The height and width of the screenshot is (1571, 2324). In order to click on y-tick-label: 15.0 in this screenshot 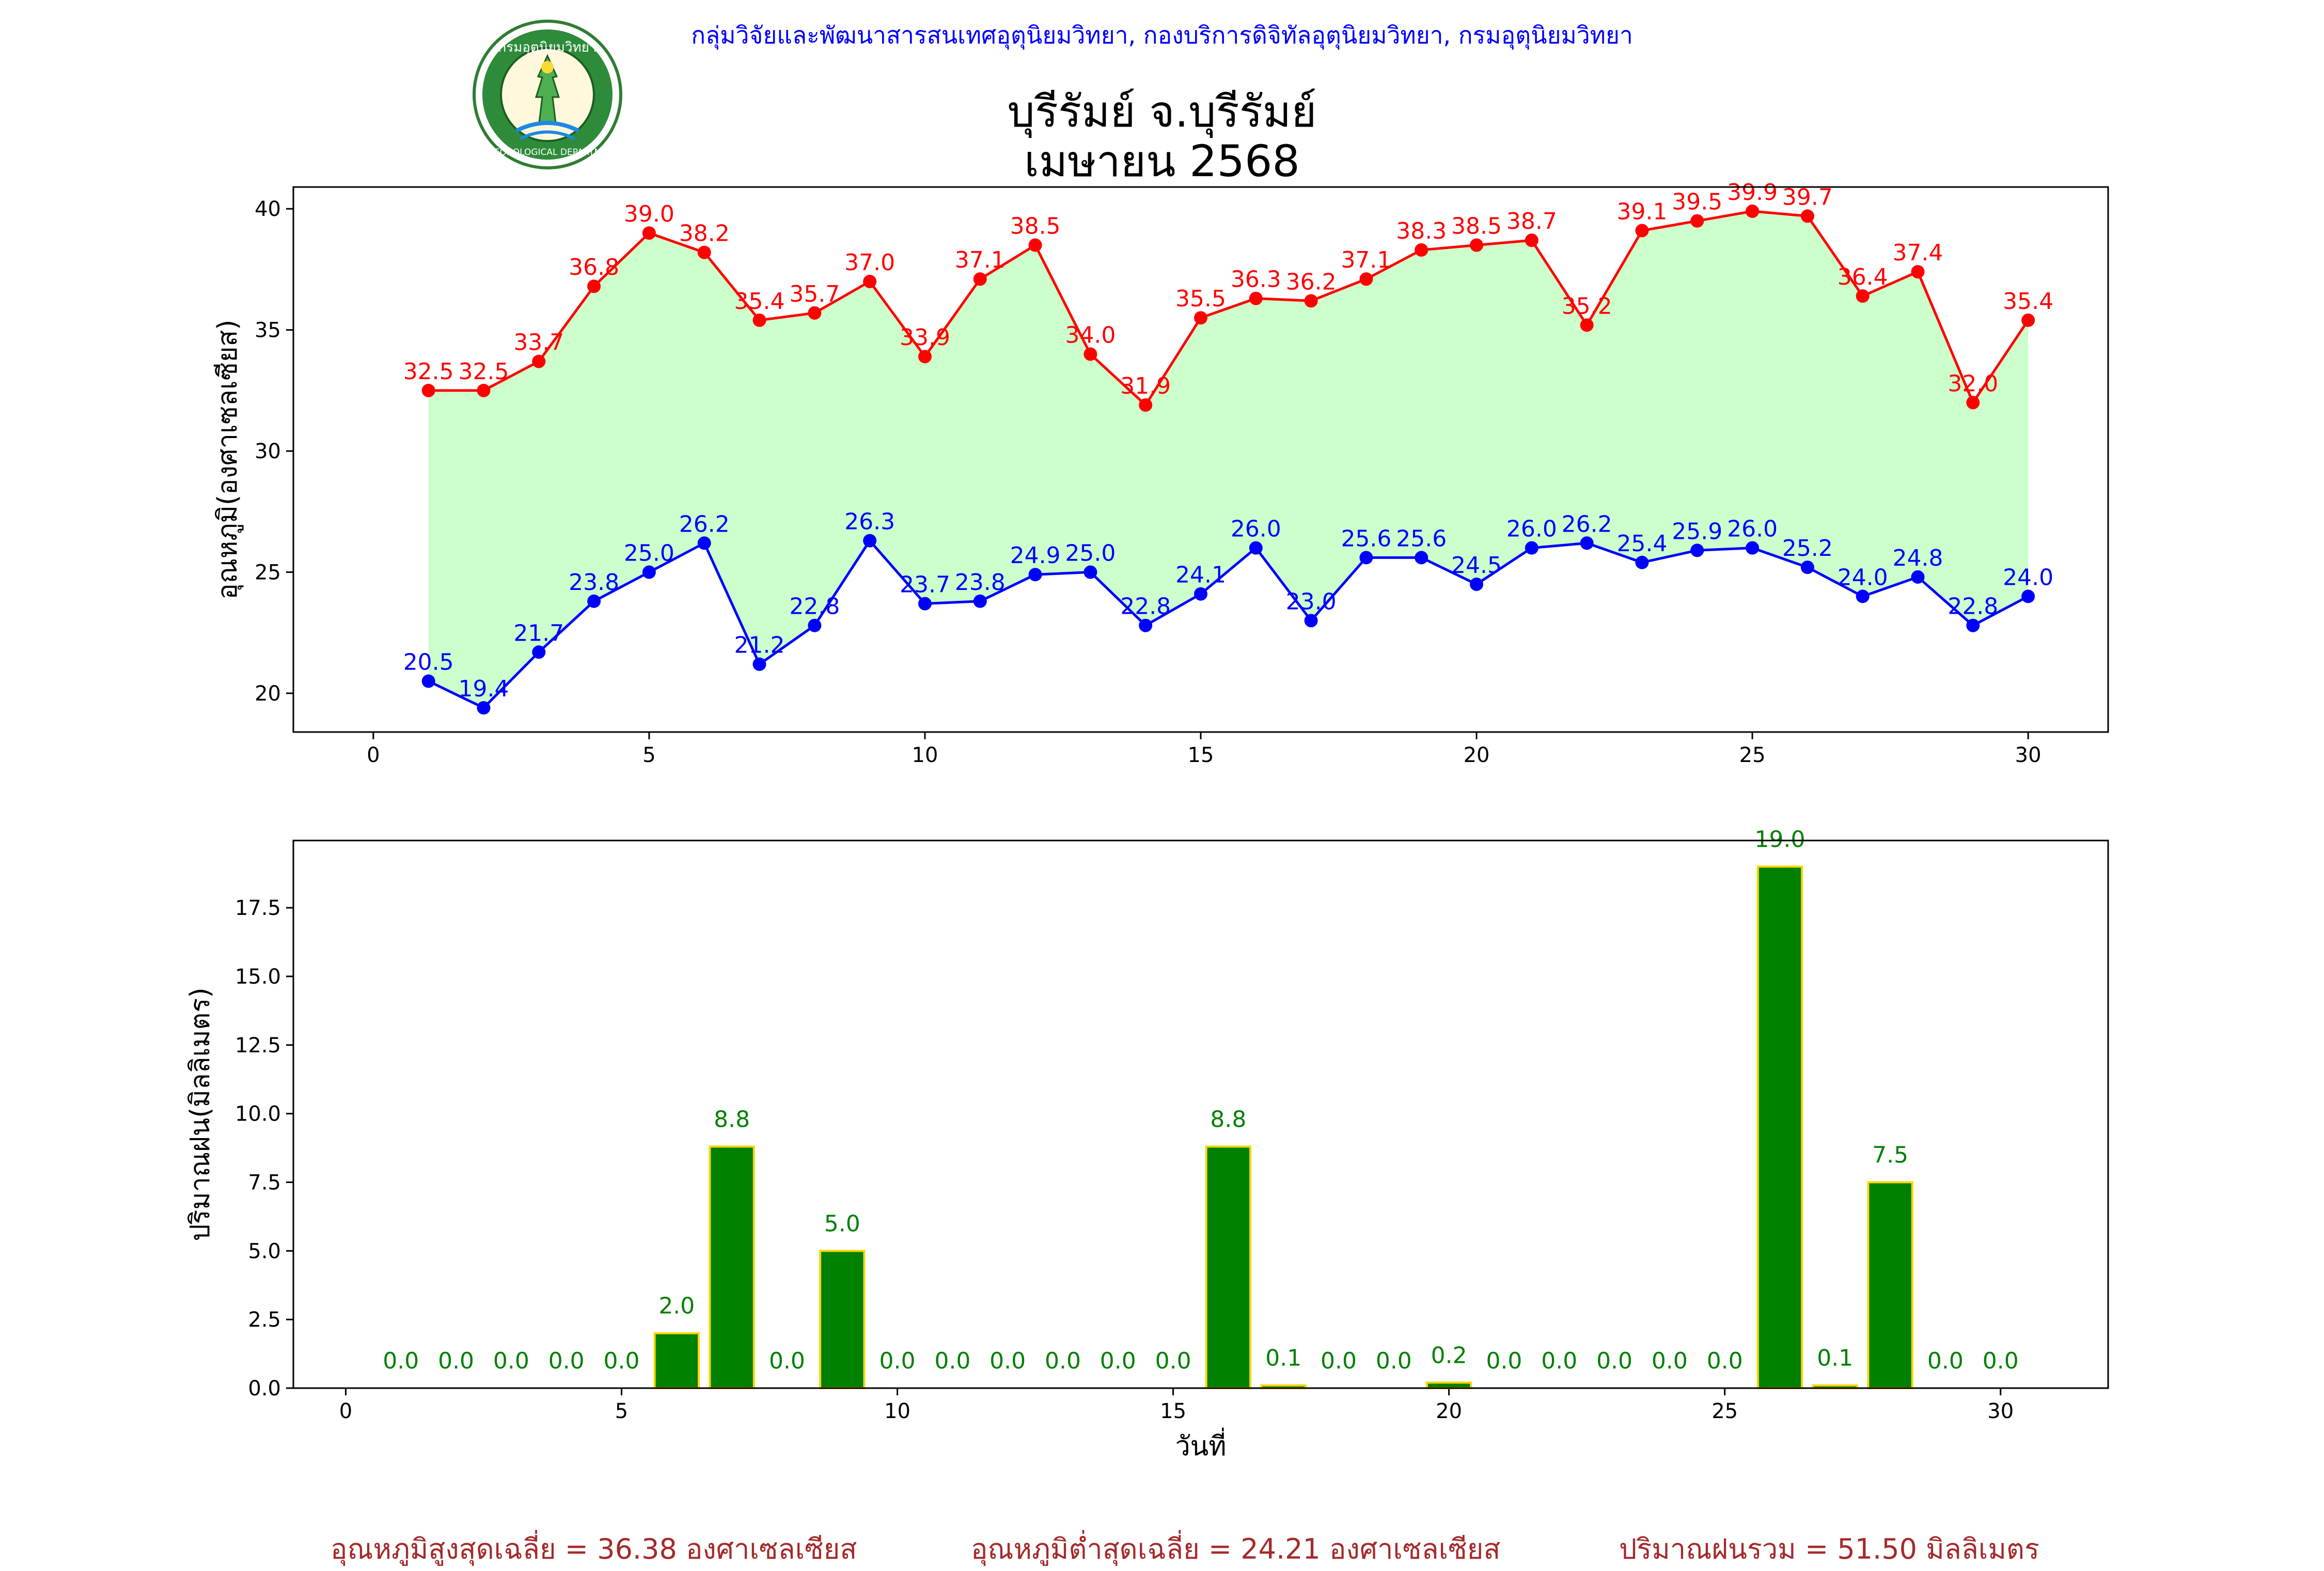, I will do `click(258, 977)`.